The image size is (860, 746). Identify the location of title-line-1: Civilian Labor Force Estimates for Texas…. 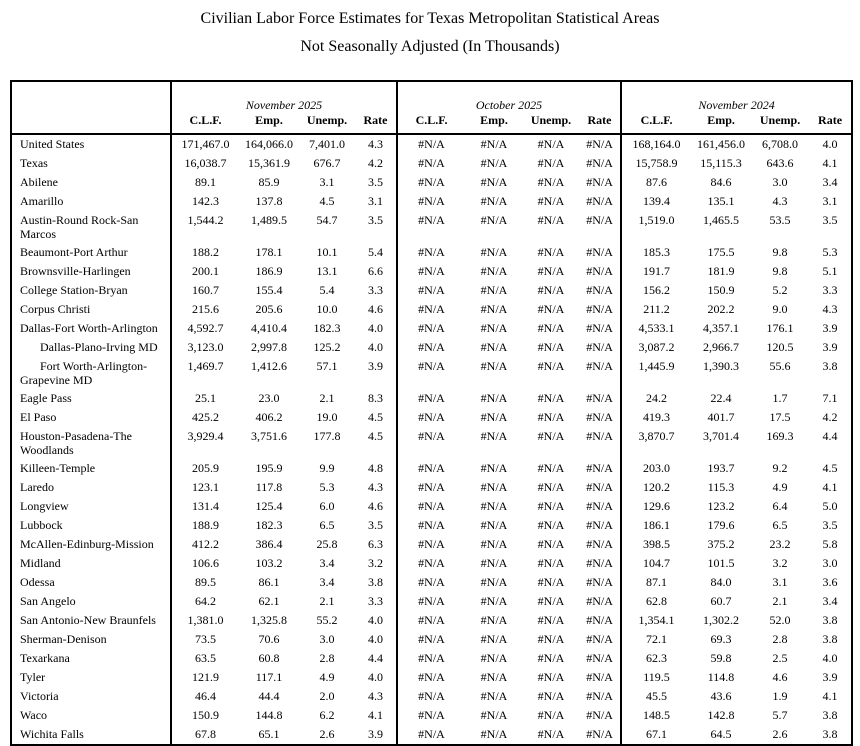
(430, 18).